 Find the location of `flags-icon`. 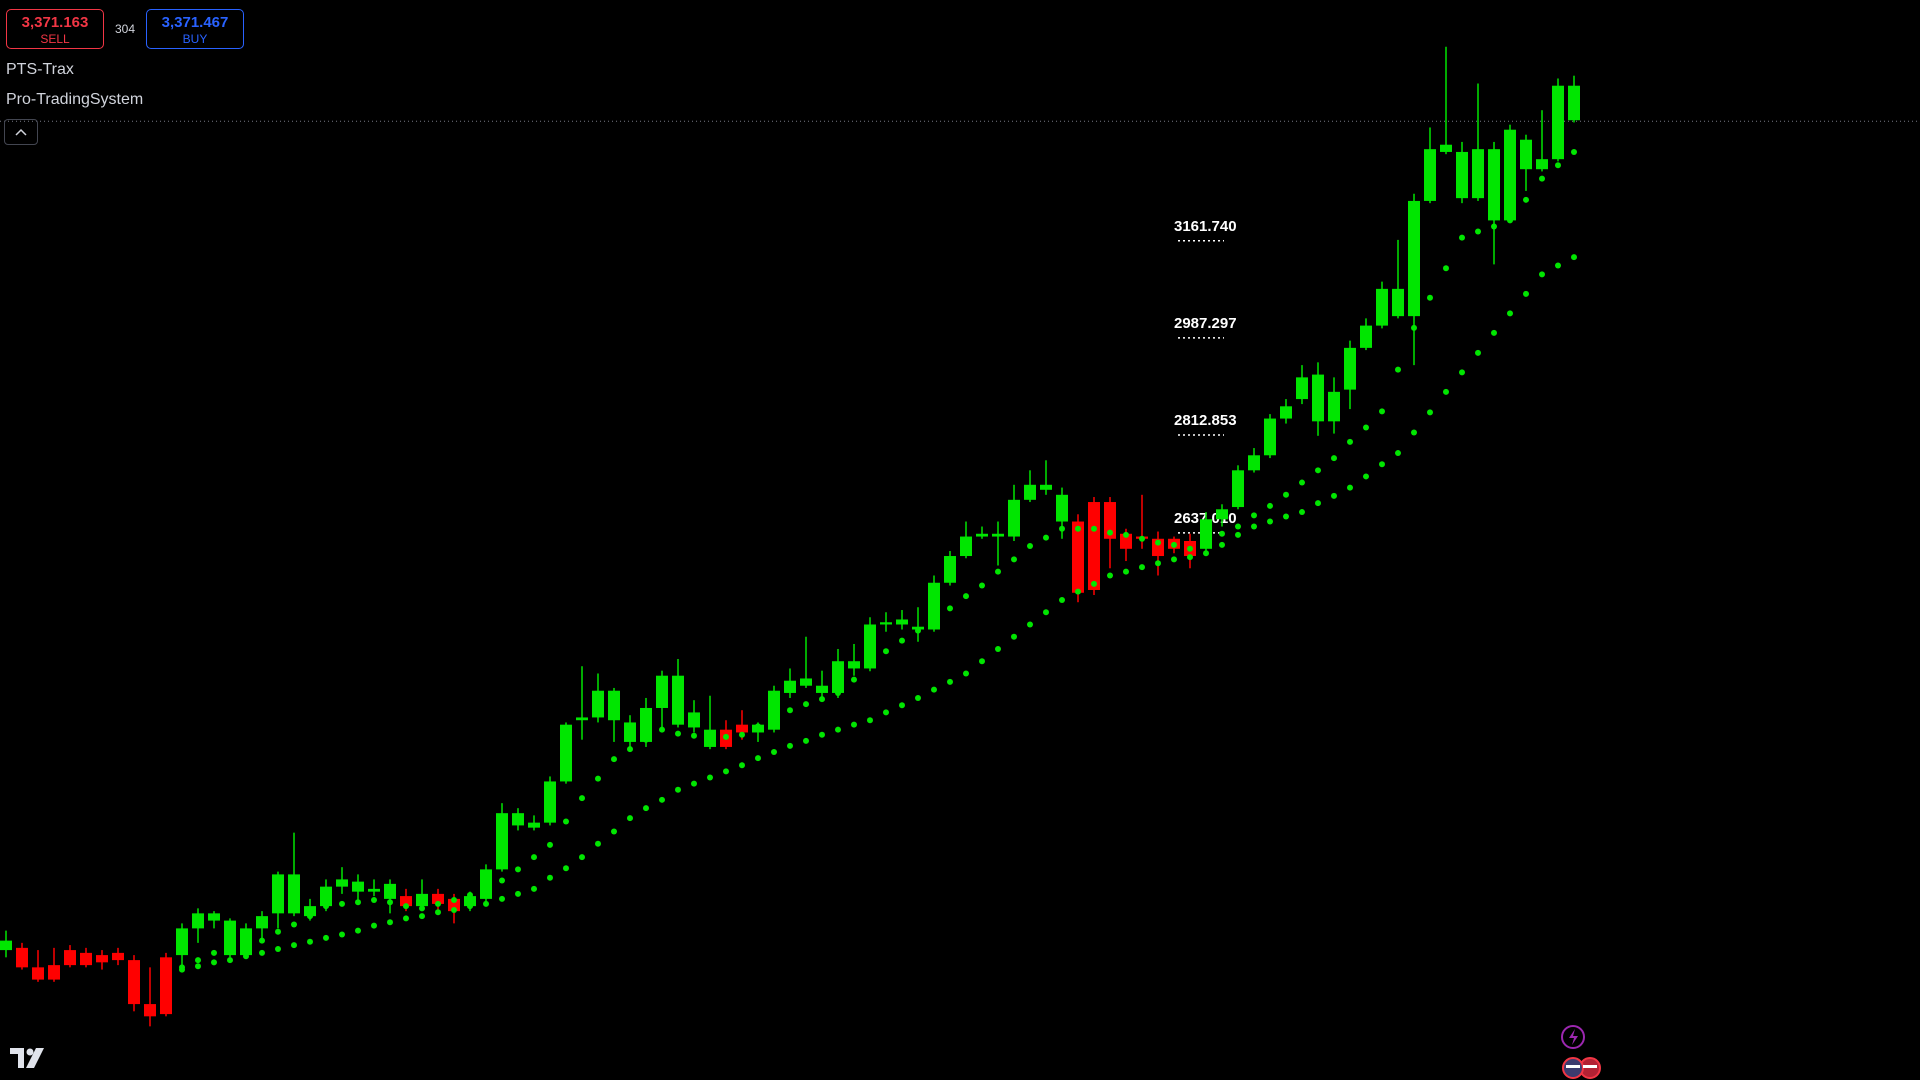

flags-icon is located at coordinates (1581, 1068).